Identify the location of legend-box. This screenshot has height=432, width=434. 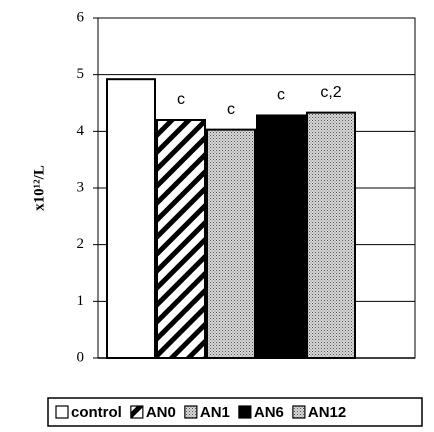
(235, 412).